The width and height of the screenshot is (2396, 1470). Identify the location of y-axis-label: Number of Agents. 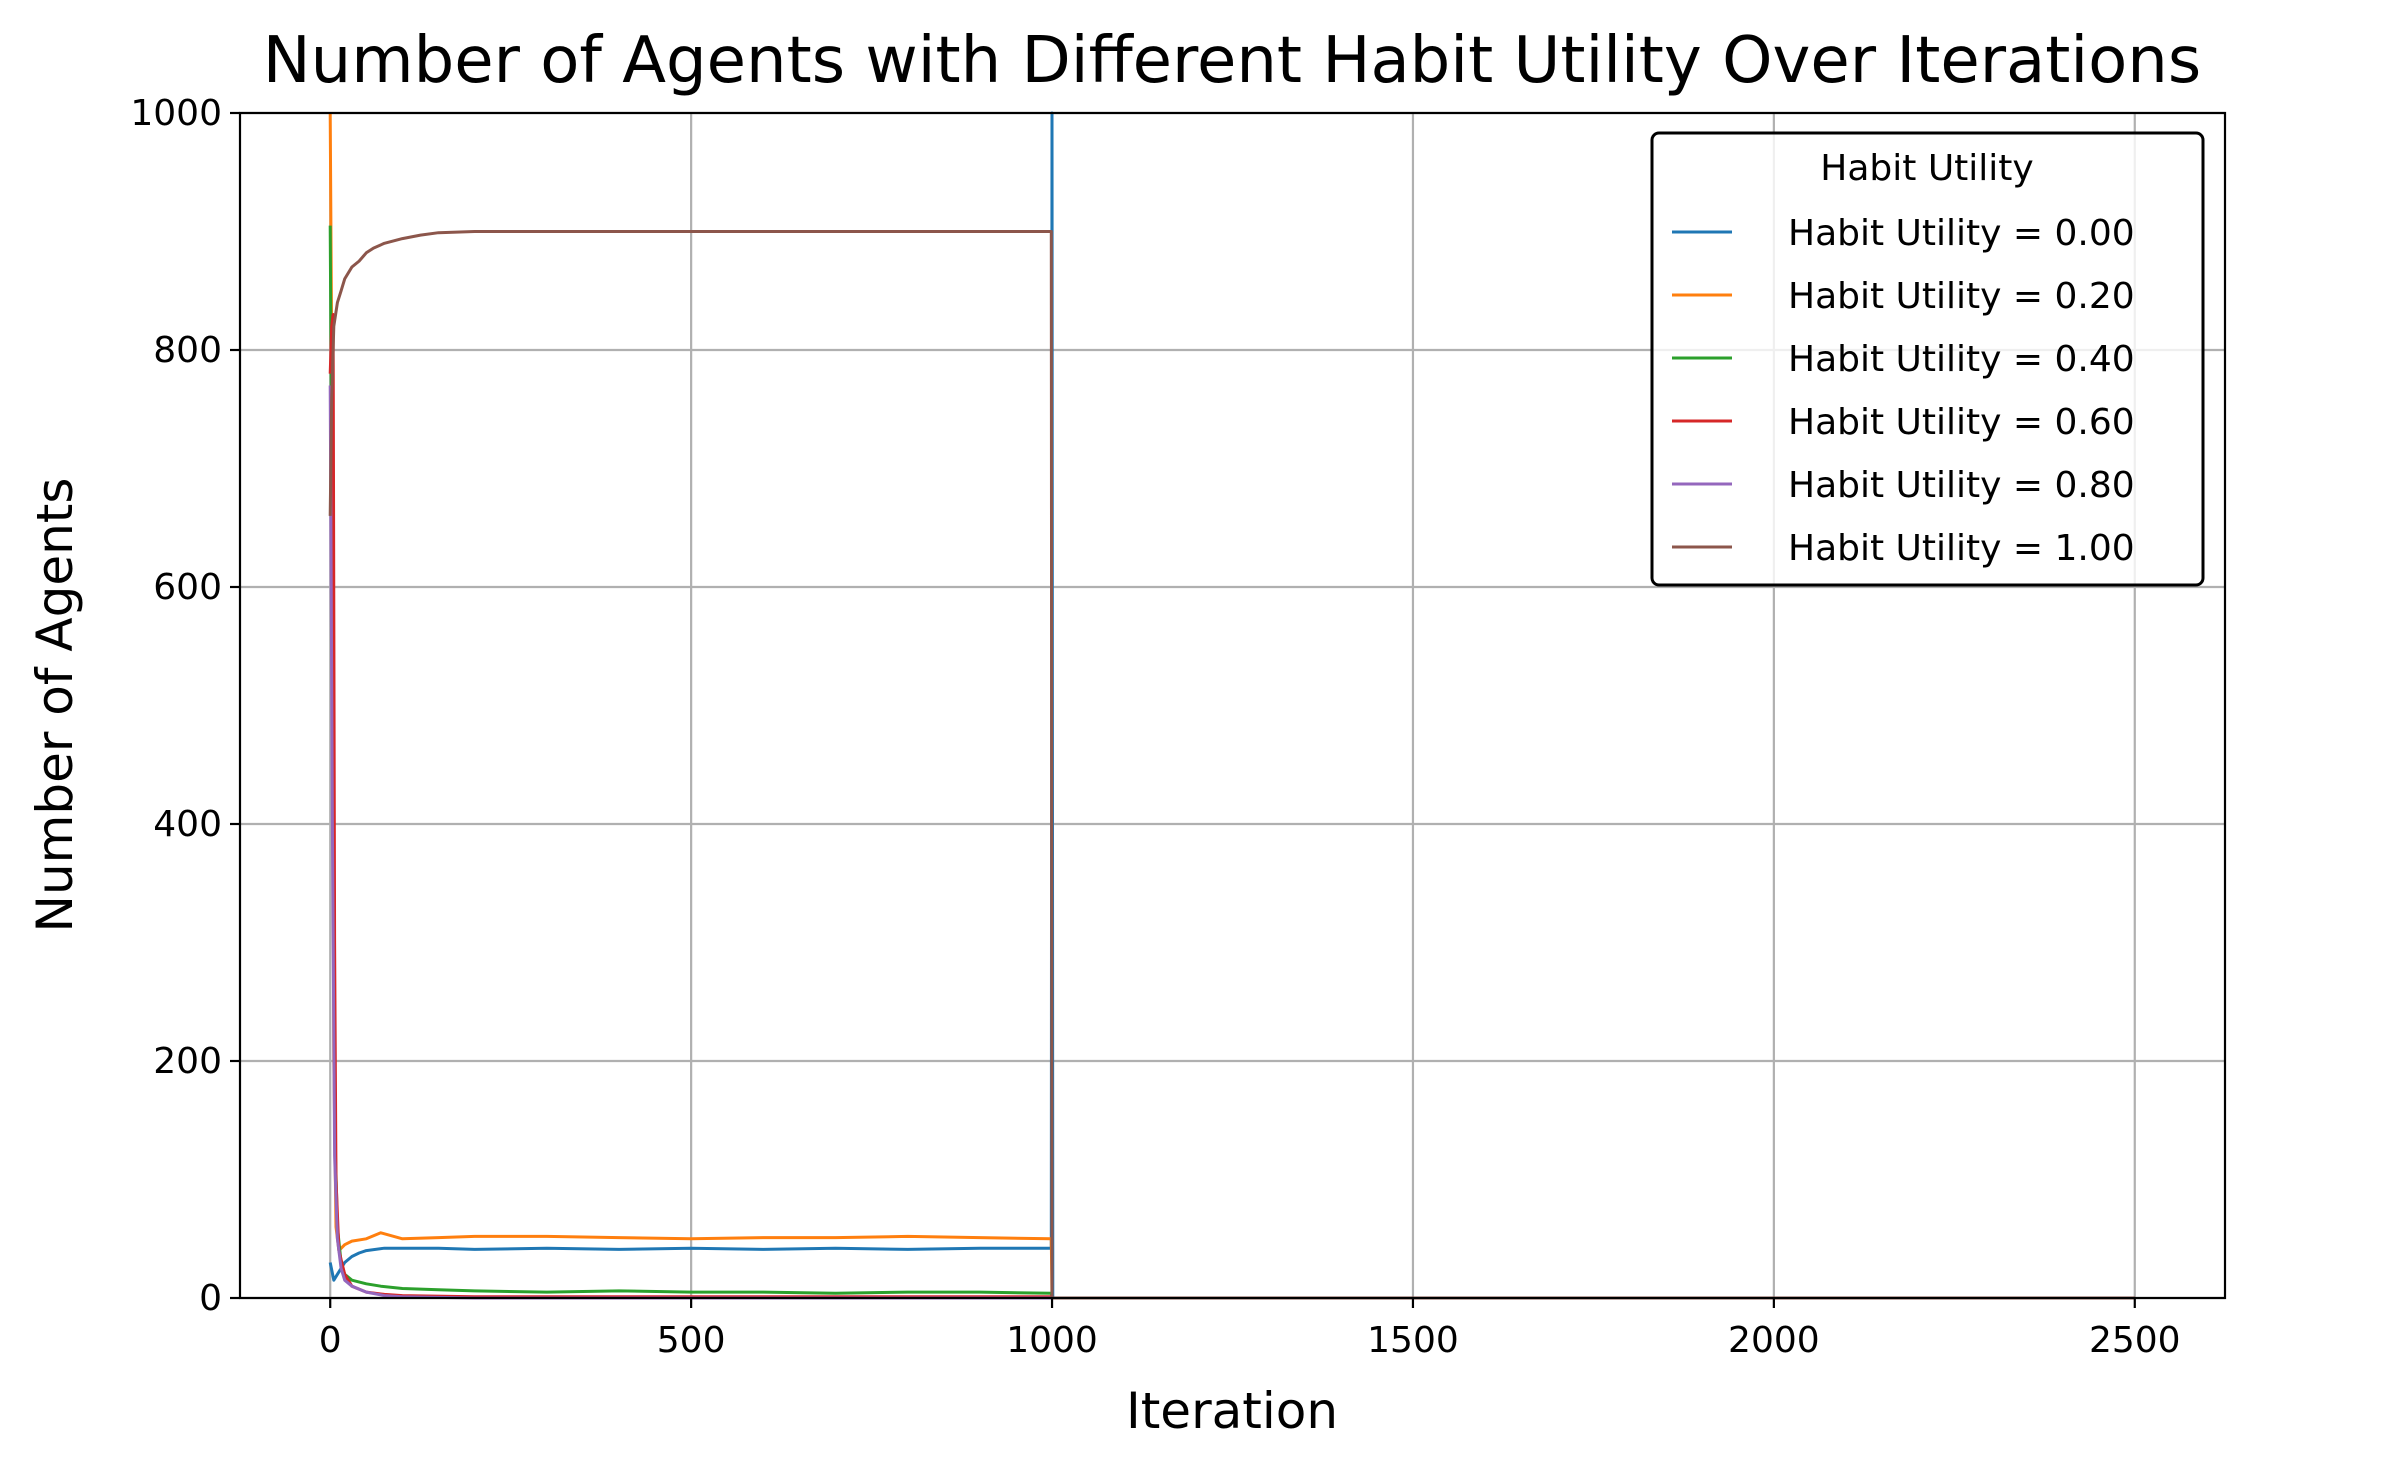
(55, 705).